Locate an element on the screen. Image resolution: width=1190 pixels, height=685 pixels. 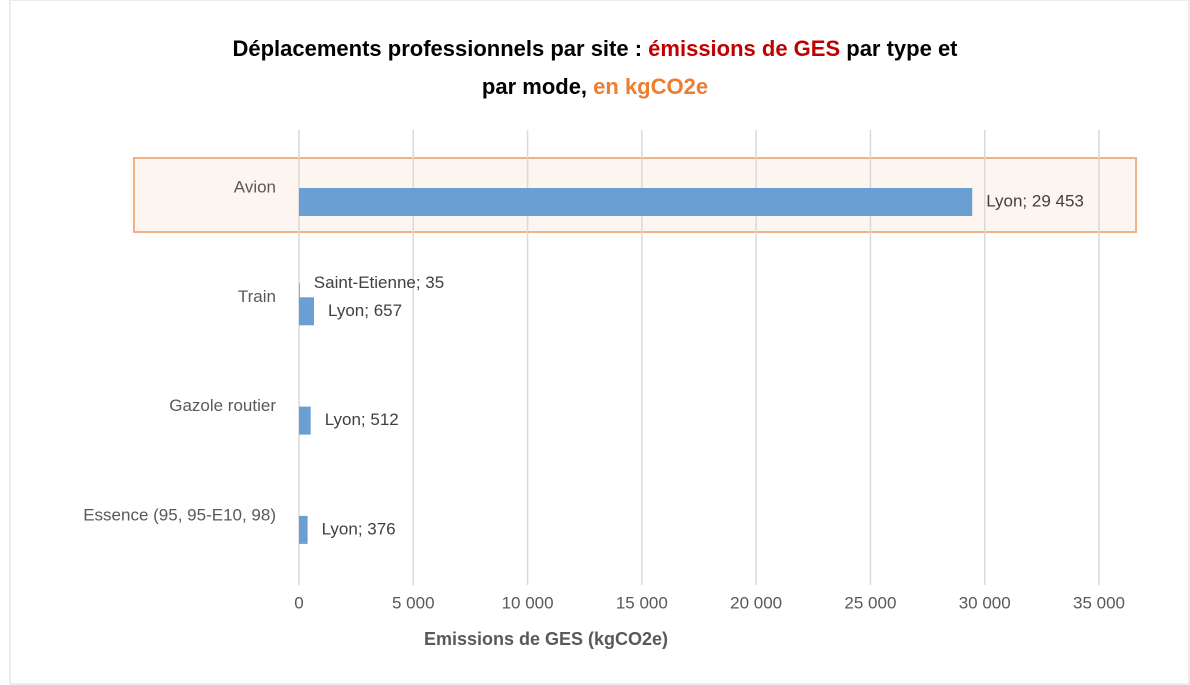
y-tick-label: Avion is located at coordinates (255, 186).